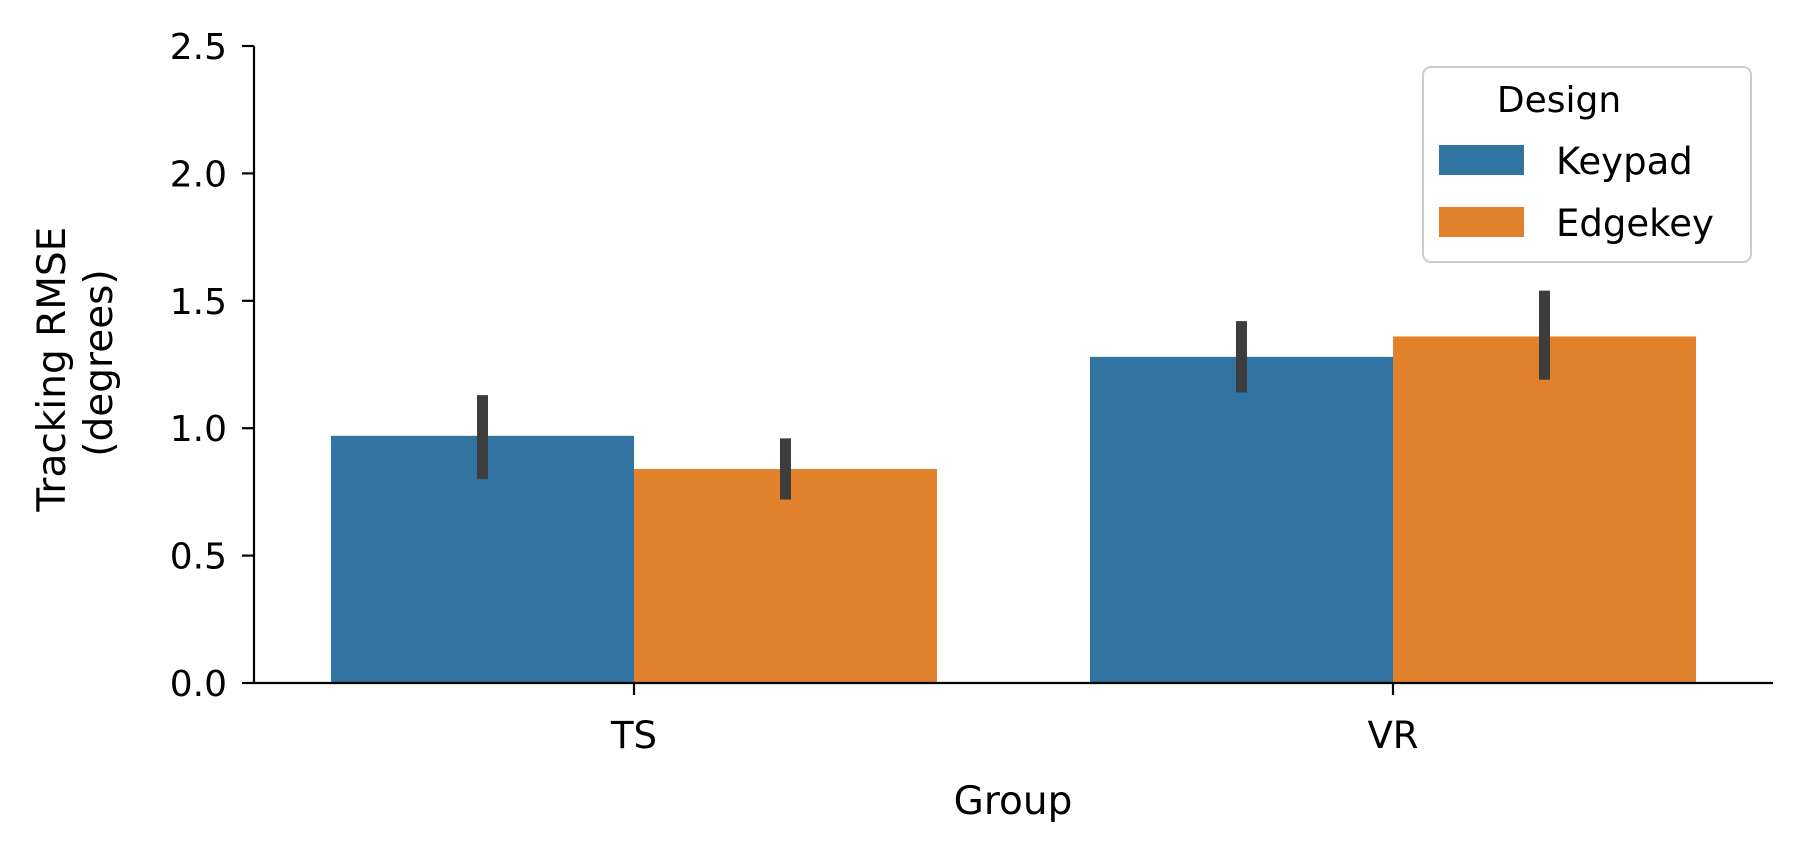 This screenshot has width=1797, height=859. Describe the element at coordinates (198, 429) in the screenshot. I see `y-tick-label: 1.0` at that location.